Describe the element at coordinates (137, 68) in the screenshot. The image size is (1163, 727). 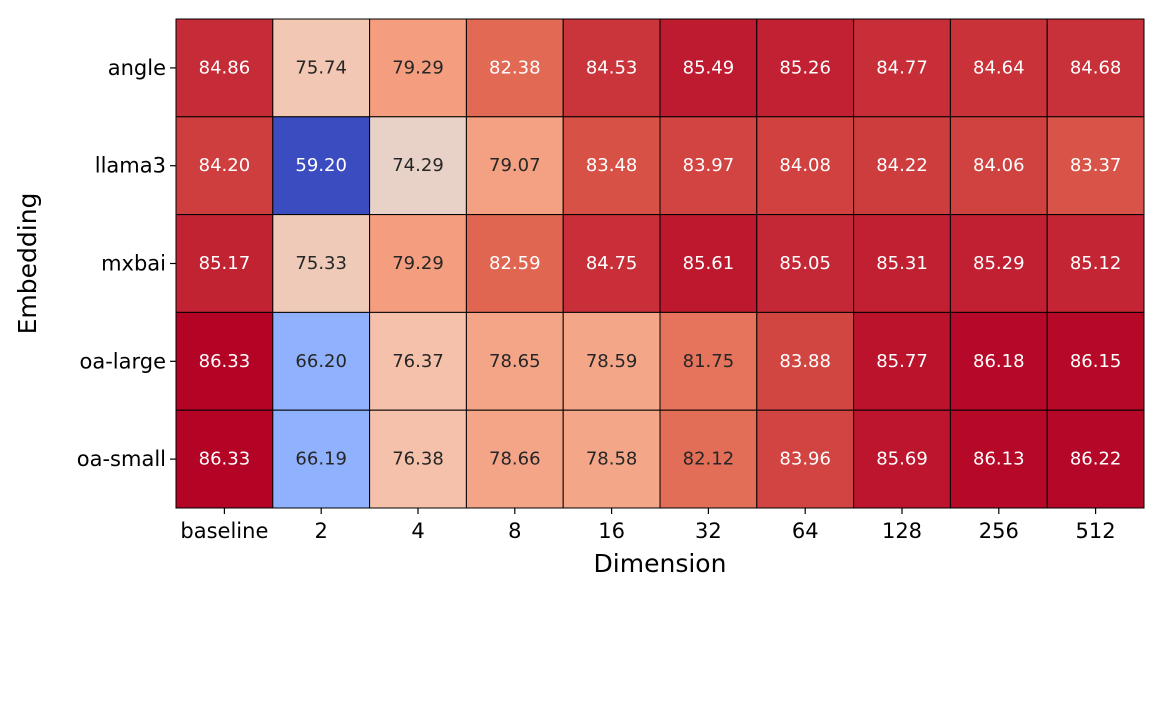
I see `y-tick-label: angle` at that location.